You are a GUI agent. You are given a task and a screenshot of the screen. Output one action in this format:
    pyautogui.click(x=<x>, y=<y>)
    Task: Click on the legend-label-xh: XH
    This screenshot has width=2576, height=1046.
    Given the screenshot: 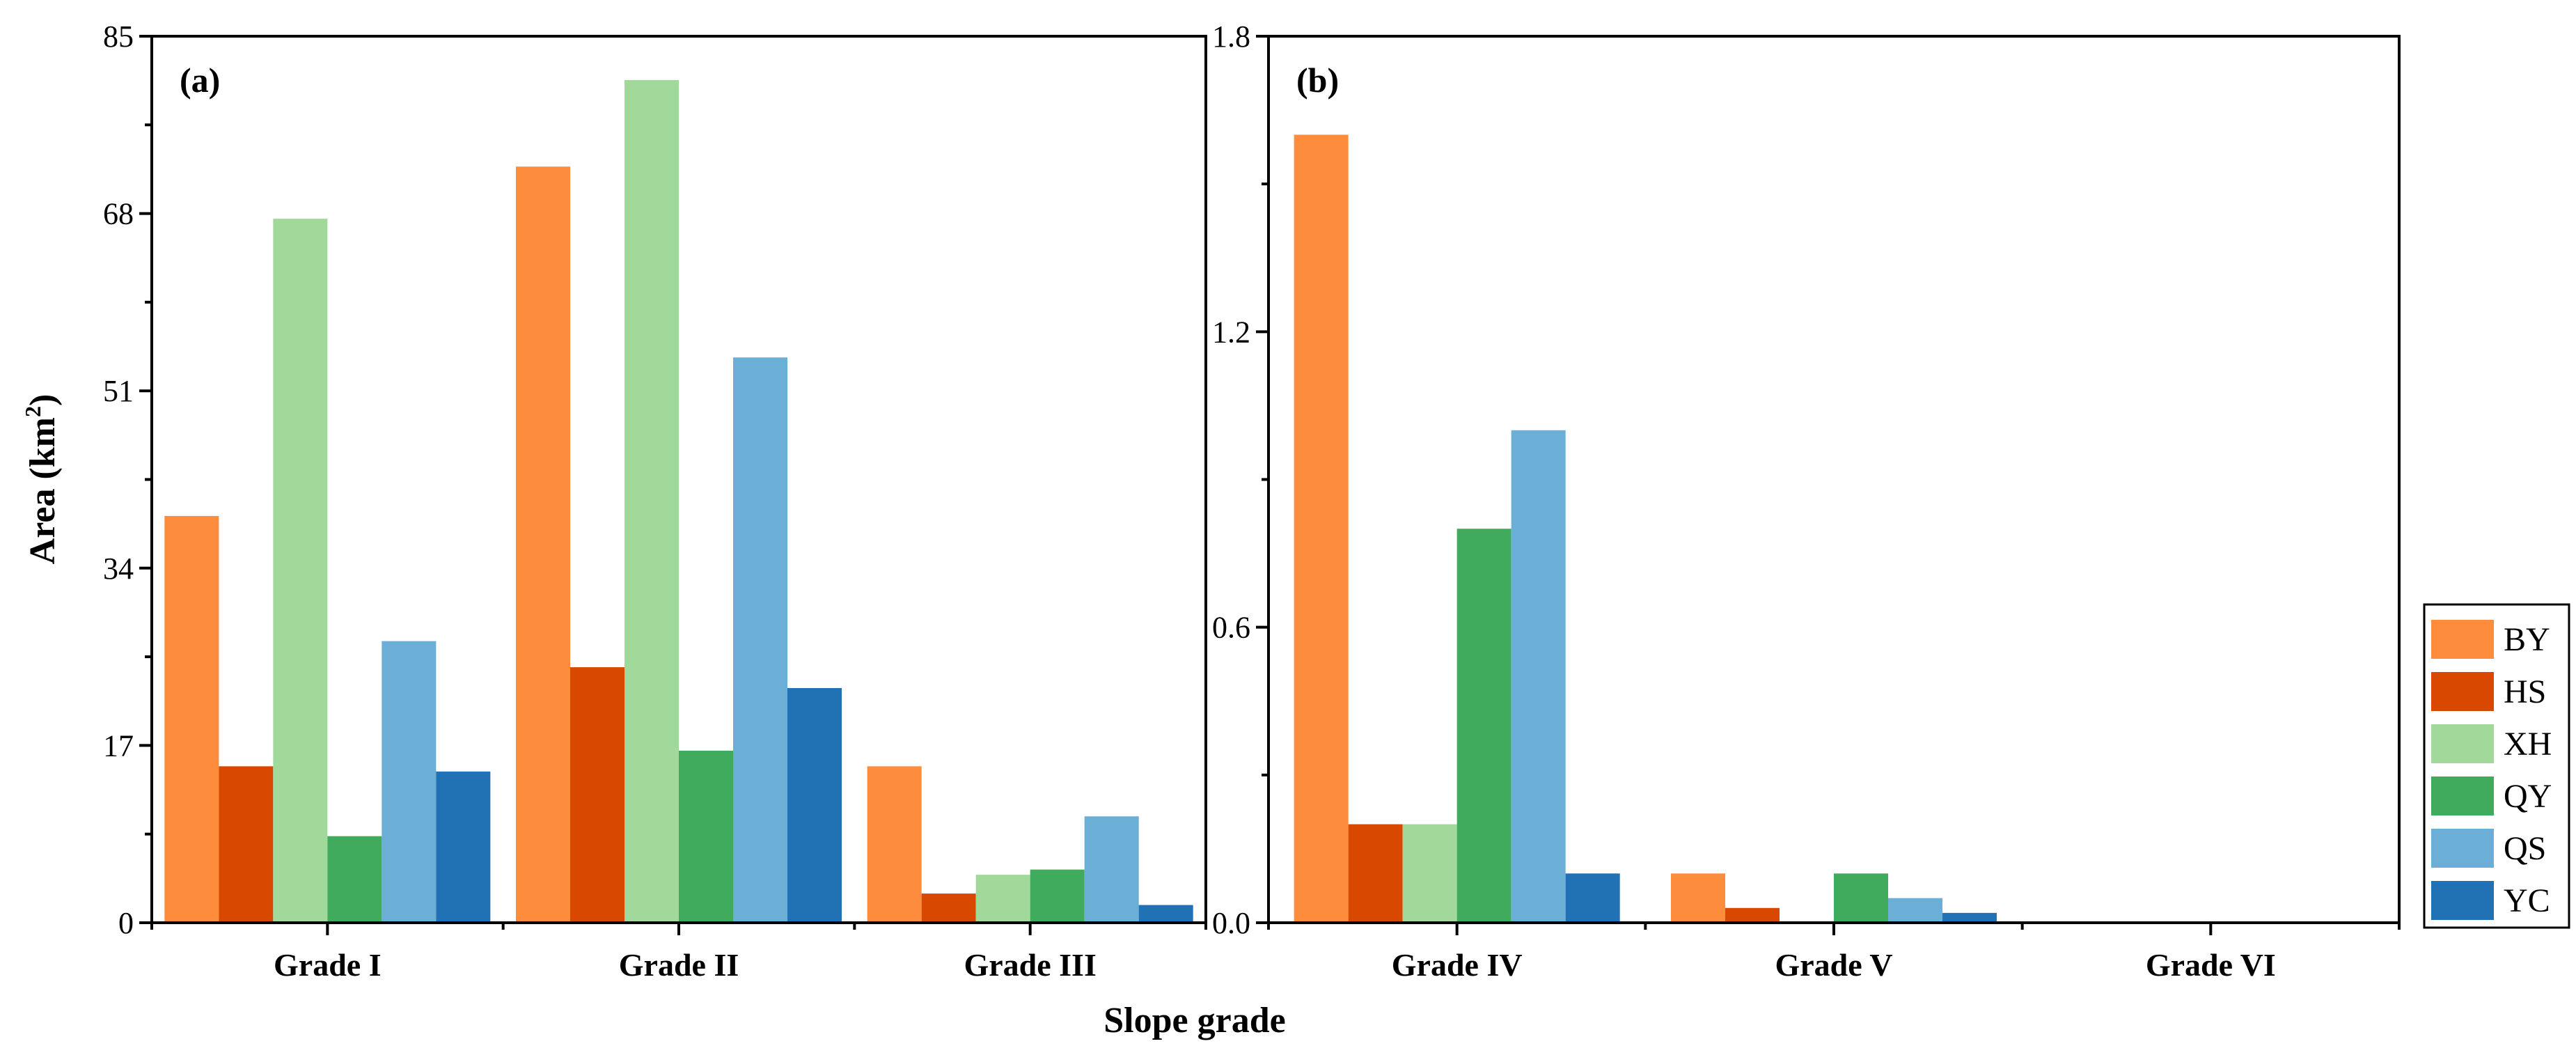 What is the action you would take?
    pyautogui.click(x=2528, y=744)
    